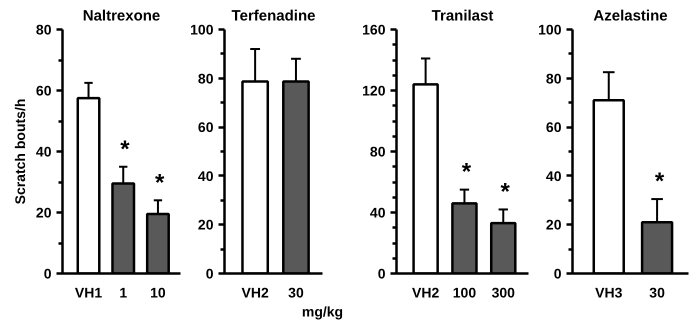 The height and width of the screenshot is (322, 692). Describe the element at coordinates (609, 292) in the screenshot. I see `x-tick-label: VH3` at that location.